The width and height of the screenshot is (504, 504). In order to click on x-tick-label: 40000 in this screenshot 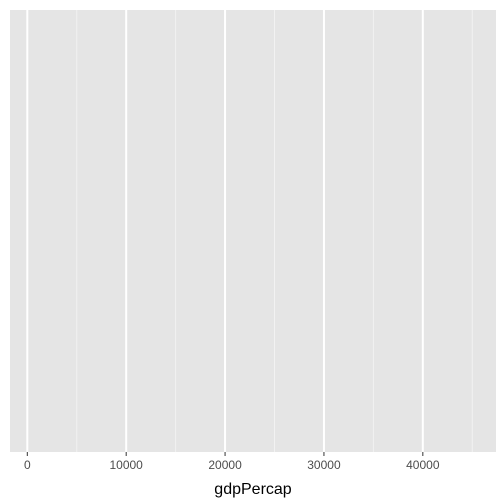, I will do `click(423, 465)`.